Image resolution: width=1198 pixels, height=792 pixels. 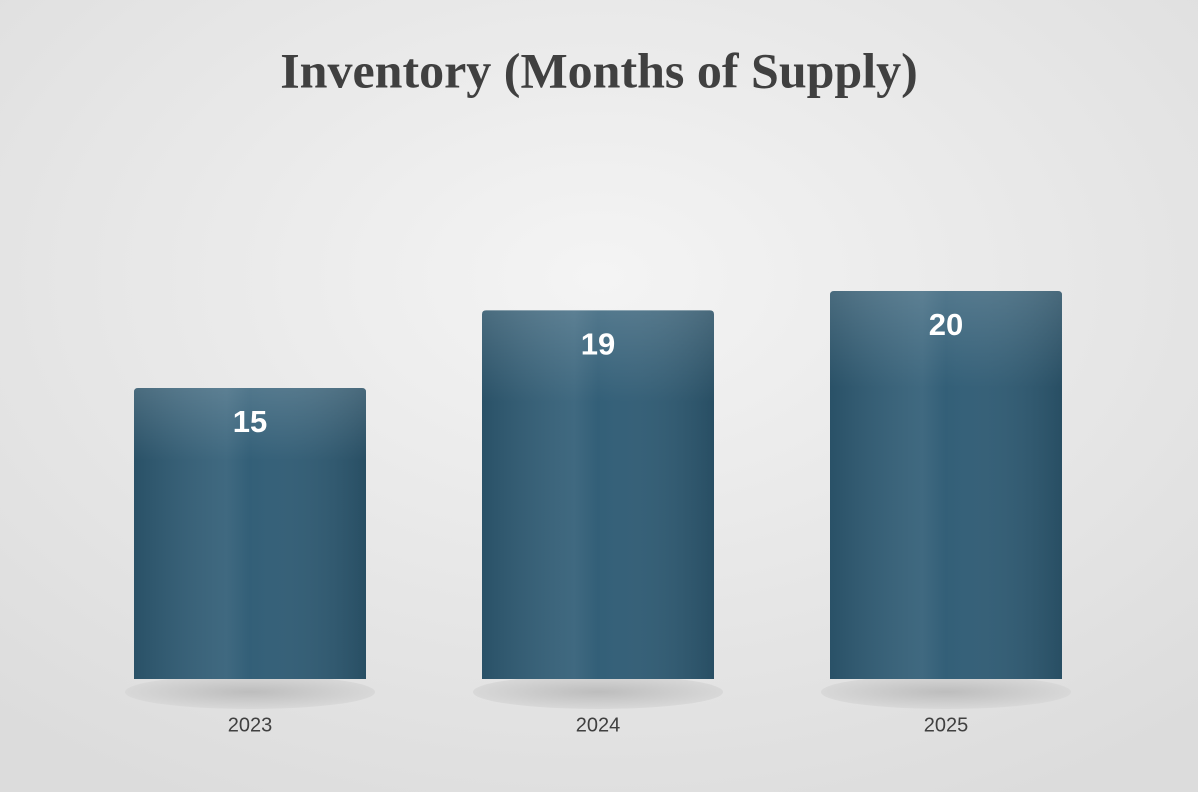 What do you see at coordinates (946, 324) in the screenshot?
I see `data-label: 20` at bounding box center [946, 324].